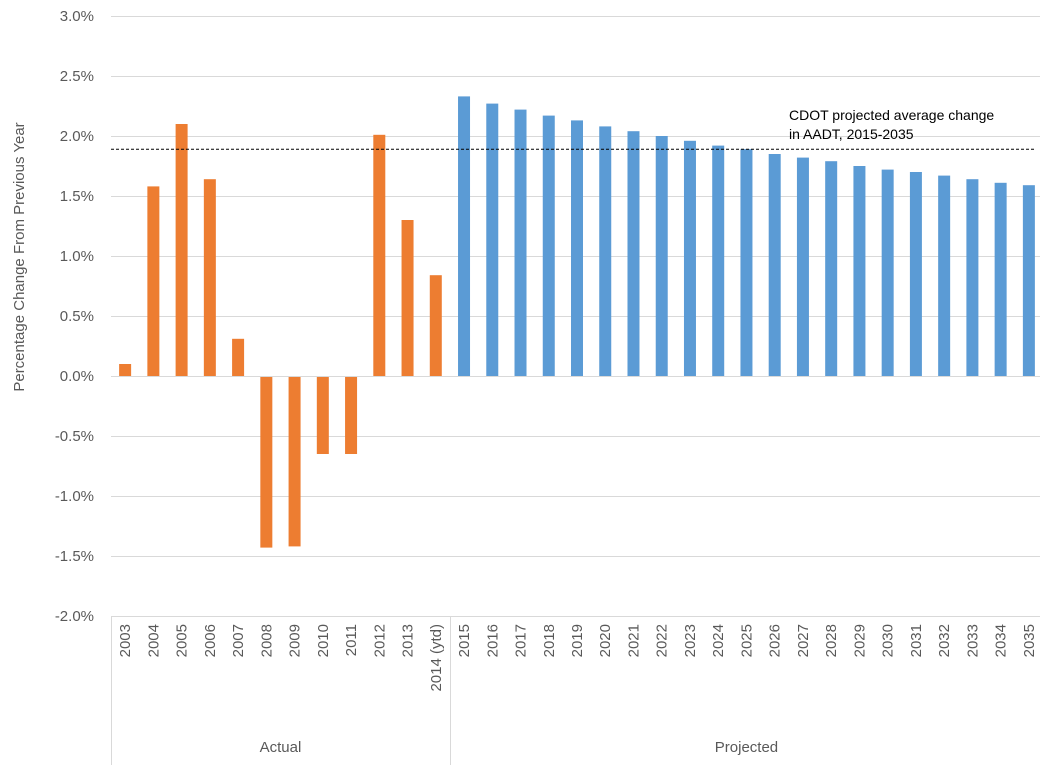 The height and width of the screenshot is (765, 1040). What do you see at coordinates (891, 115) in the screenshot?
I see `reference-line-label: CDOT projected average change` at bounding box center [891, 115].